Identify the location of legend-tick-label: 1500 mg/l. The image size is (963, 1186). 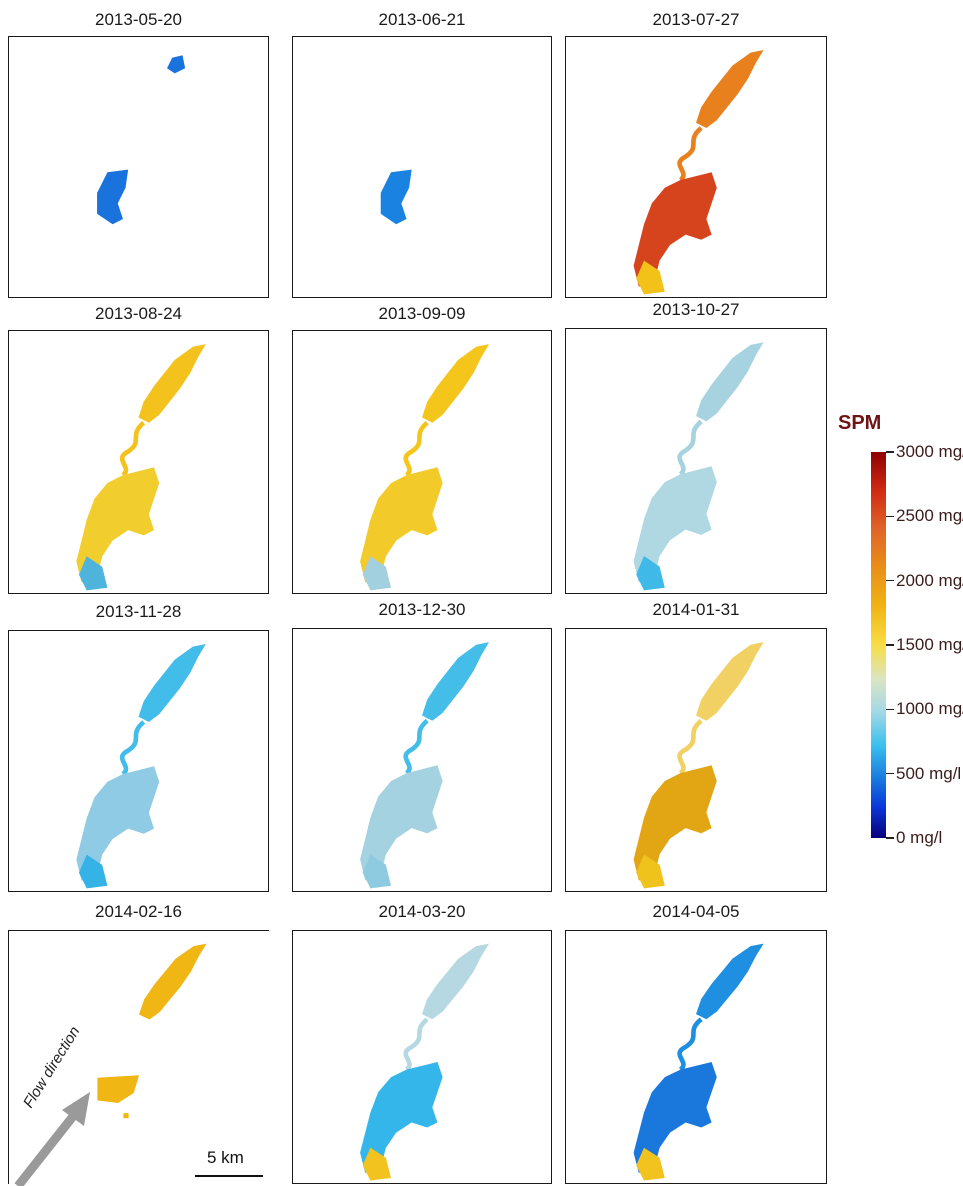
(929, 644).